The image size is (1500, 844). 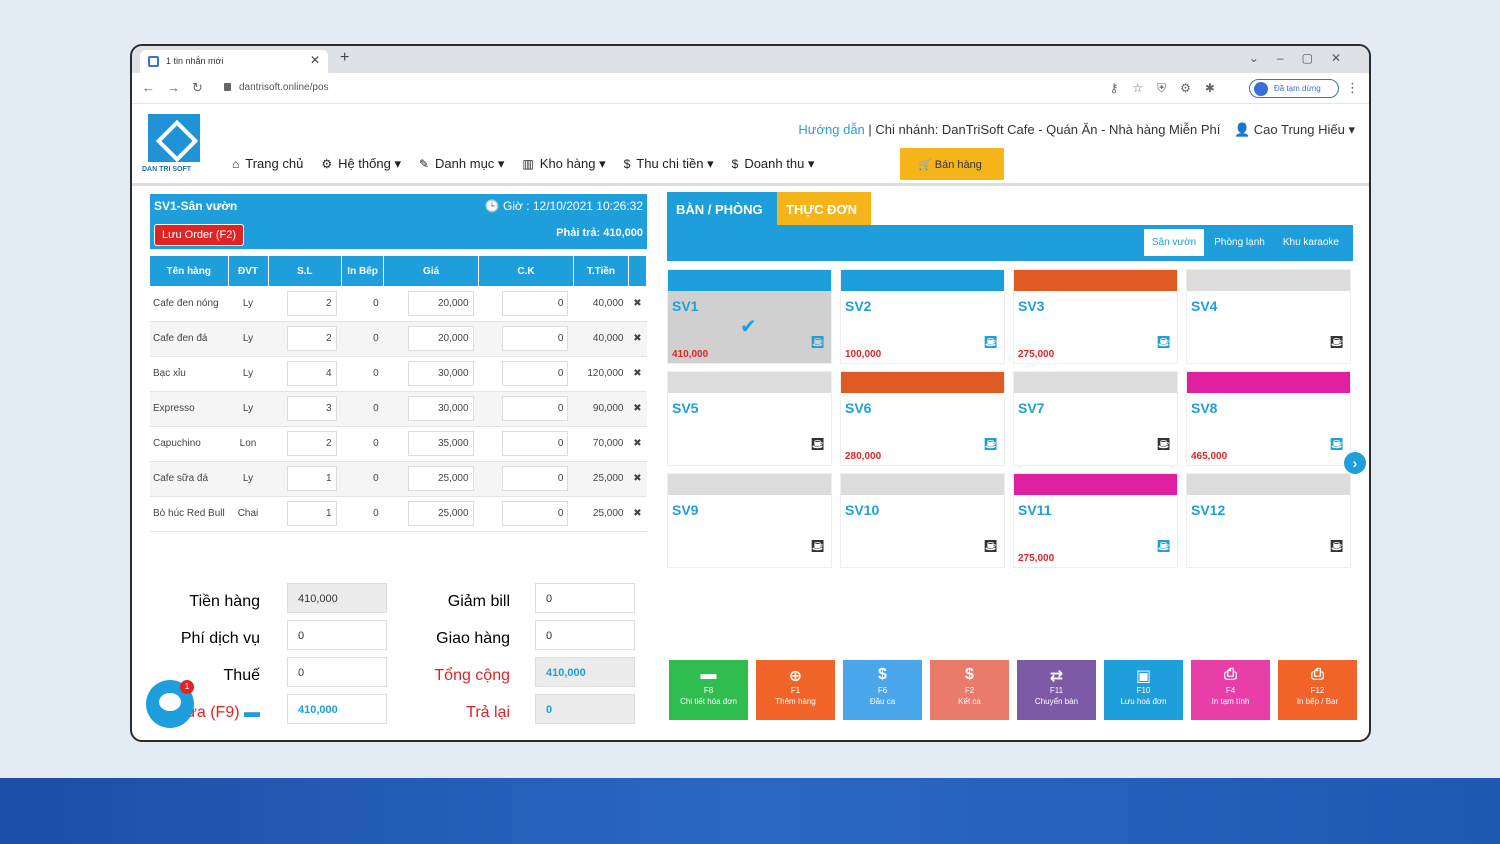 I want to click on guide-link: Hướng dẫn, so click(x=831, y=129).